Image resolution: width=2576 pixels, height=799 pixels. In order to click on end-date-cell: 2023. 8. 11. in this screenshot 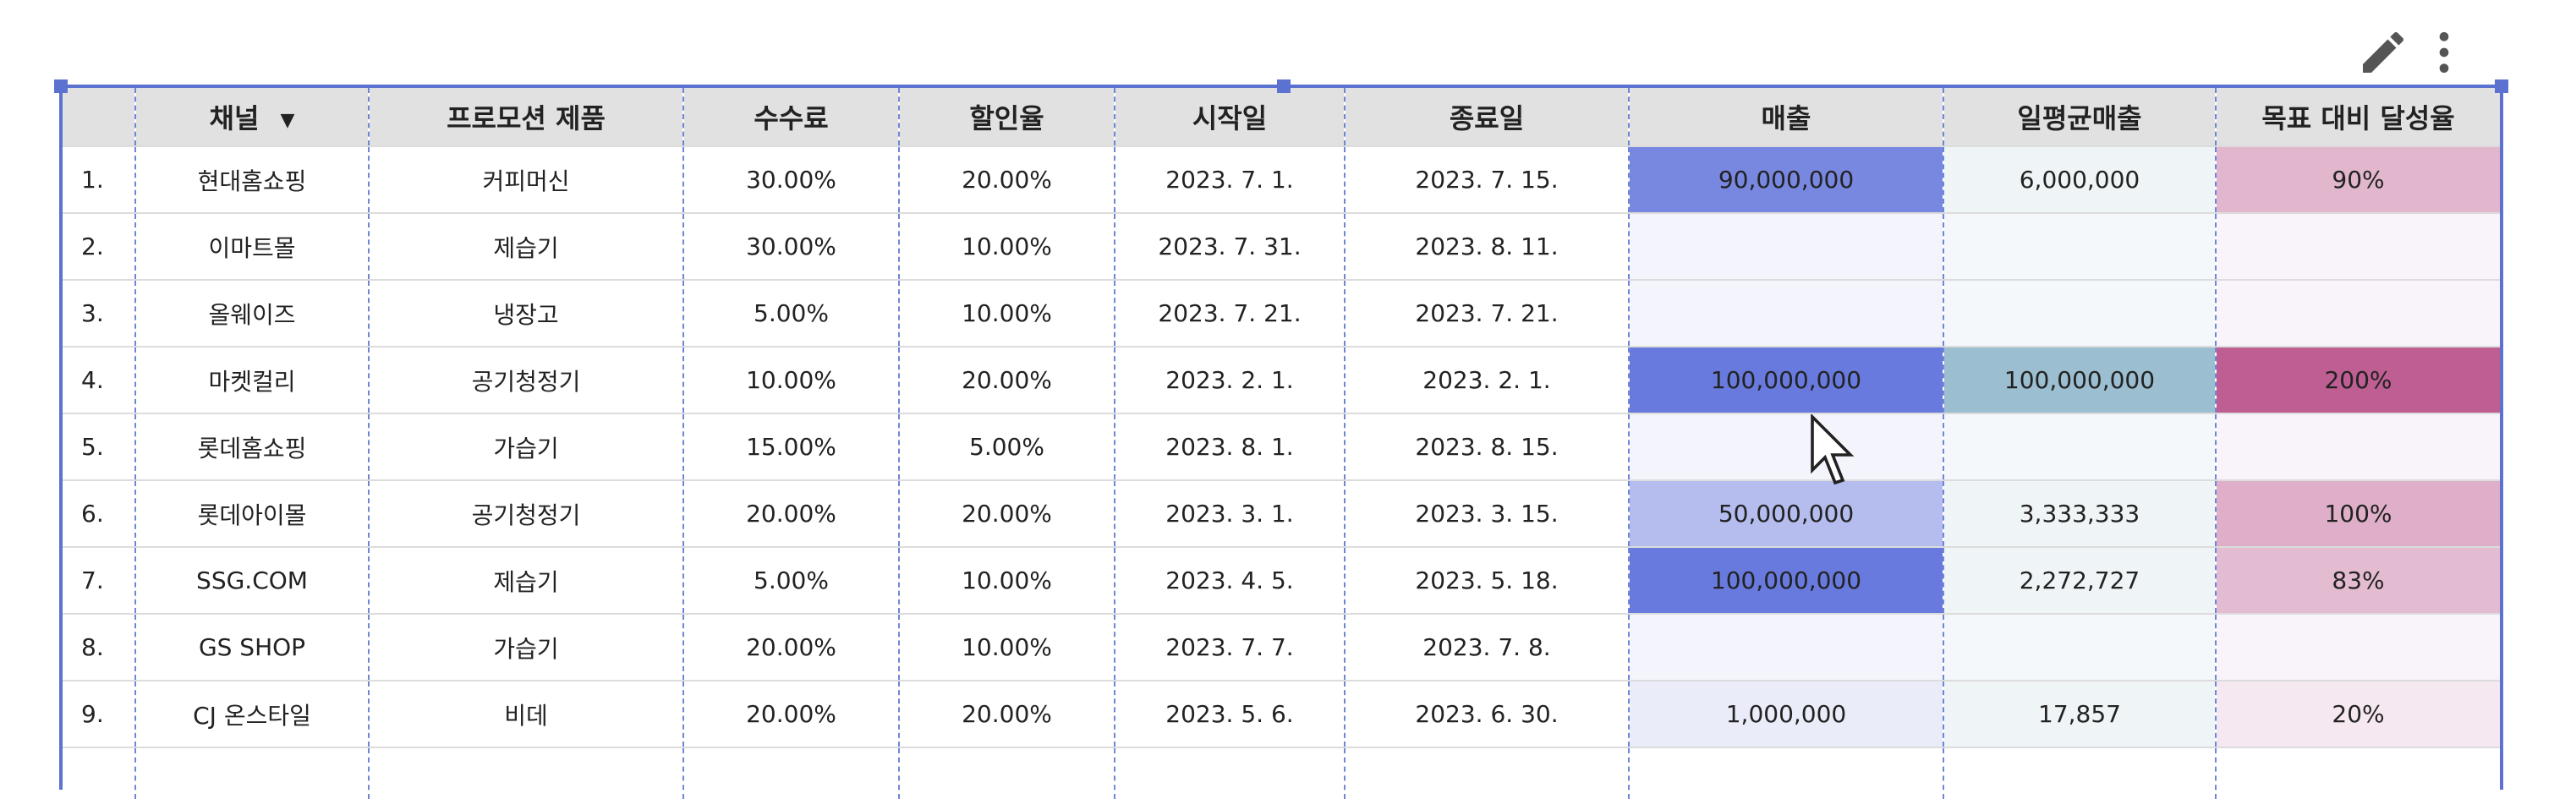, I will do `click(1486, 247)`.